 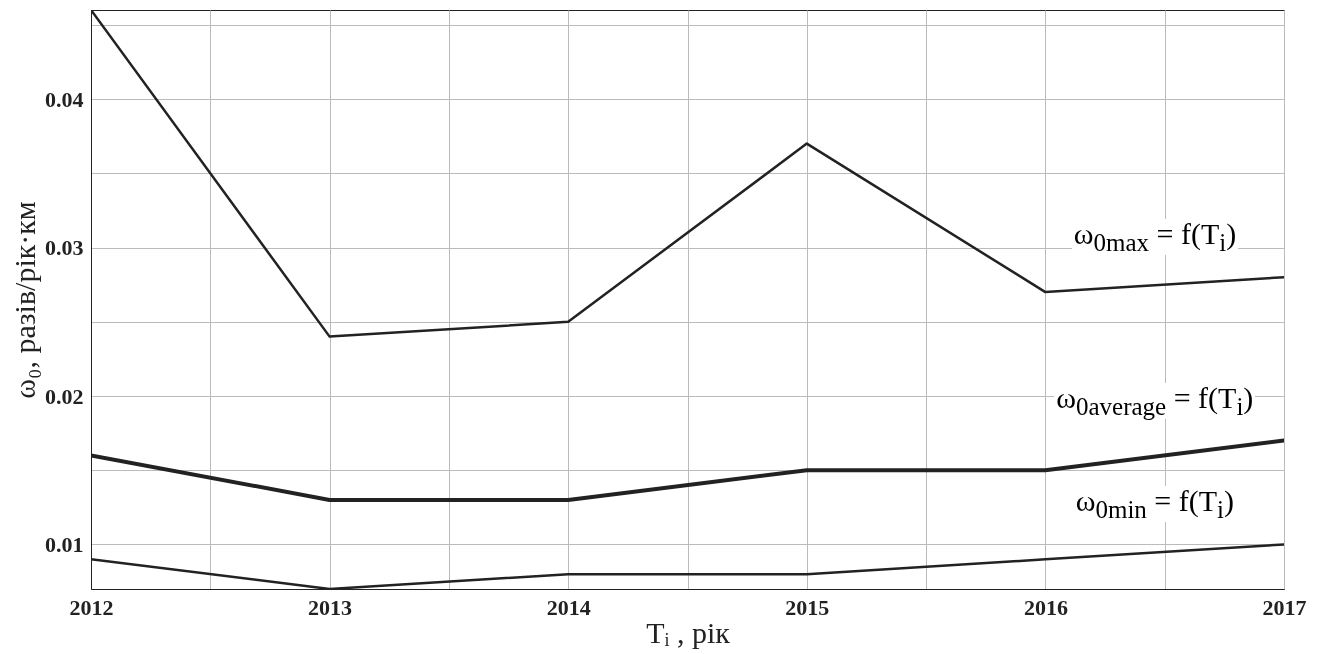 I want to click on y-tick-label: 0.01, so click(x=64, y=544).